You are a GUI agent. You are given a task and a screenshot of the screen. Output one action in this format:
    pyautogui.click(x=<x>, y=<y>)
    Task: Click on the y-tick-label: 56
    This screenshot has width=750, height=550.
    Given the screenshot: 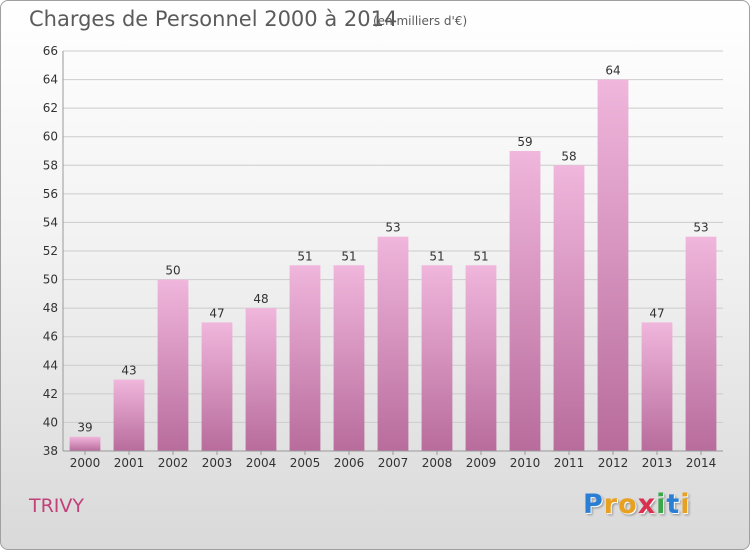 What is the action you would take?
    pyautogui.click(x=50, y=194)
    